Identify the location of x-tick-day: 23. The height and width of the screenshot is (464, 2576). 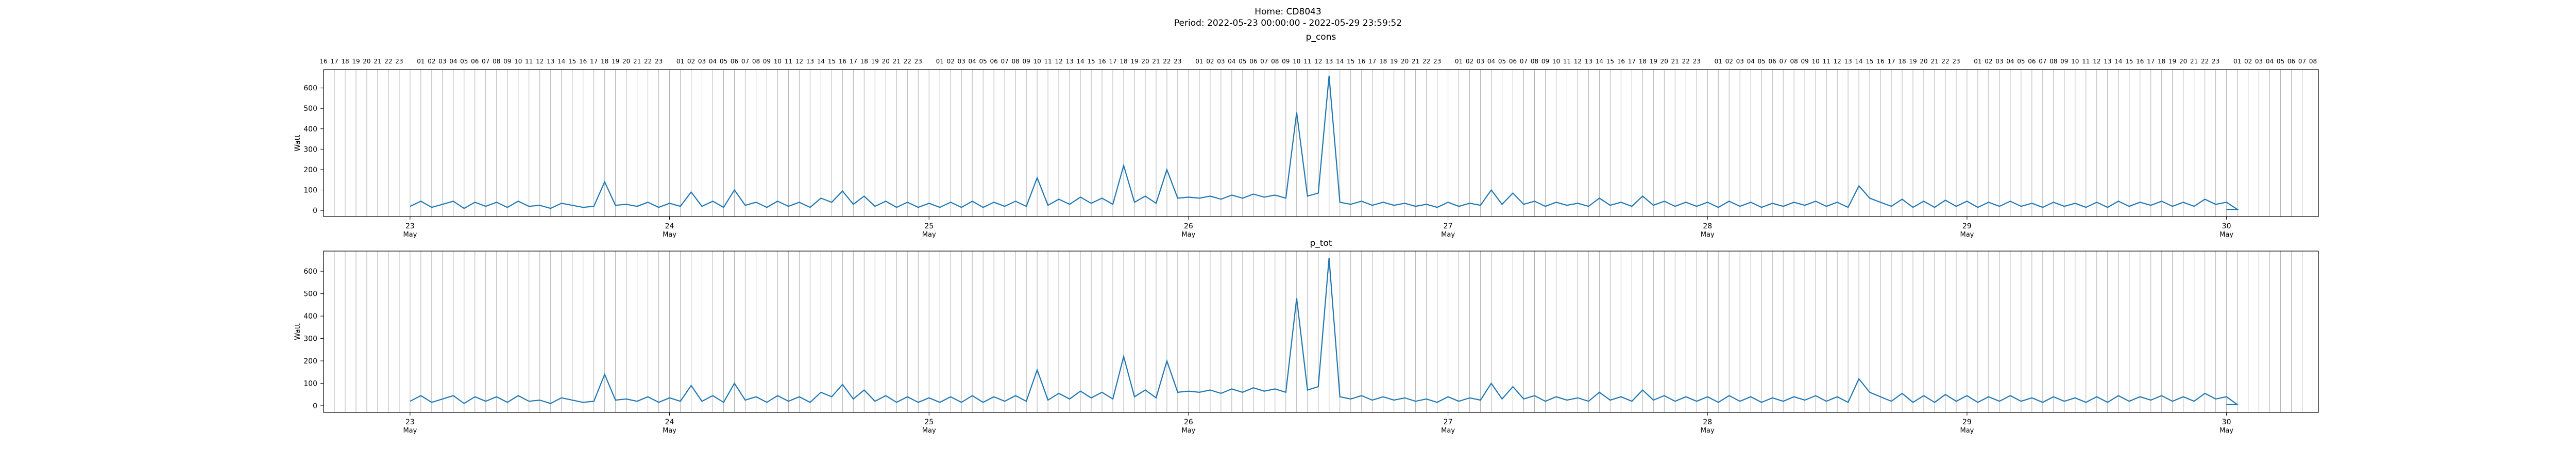
(410, 422).